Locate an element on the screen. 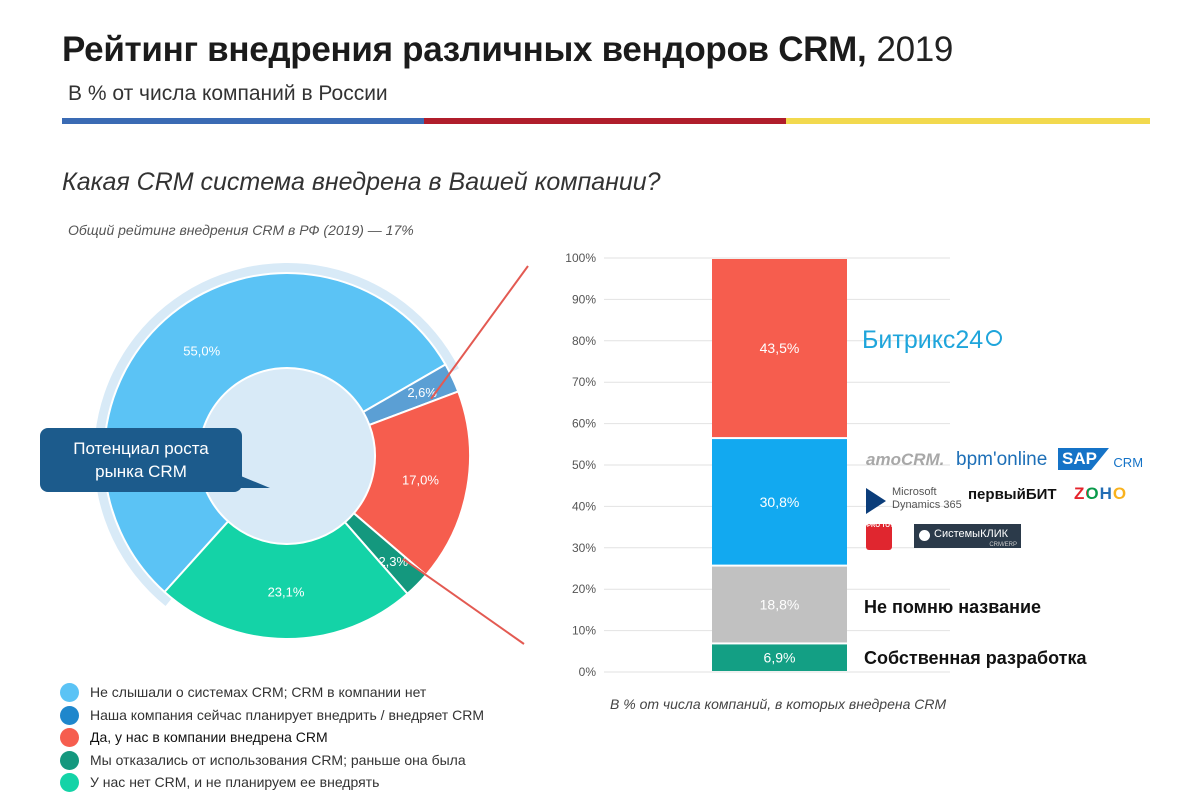 The height and width of the screenshot is (806, 1200). protoy-logo: PRO TOY is located at coordinates (880, 536).